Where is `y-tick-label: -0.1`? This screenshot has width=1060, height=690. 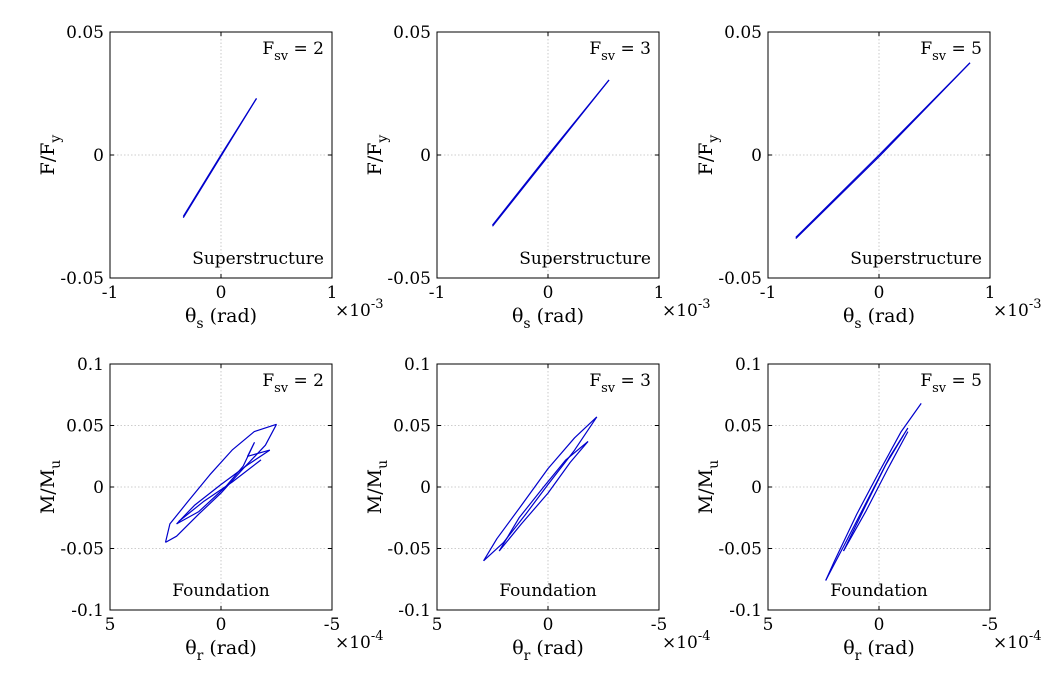
y-tick-label: -0.1 is located at coordinates (87, 611).